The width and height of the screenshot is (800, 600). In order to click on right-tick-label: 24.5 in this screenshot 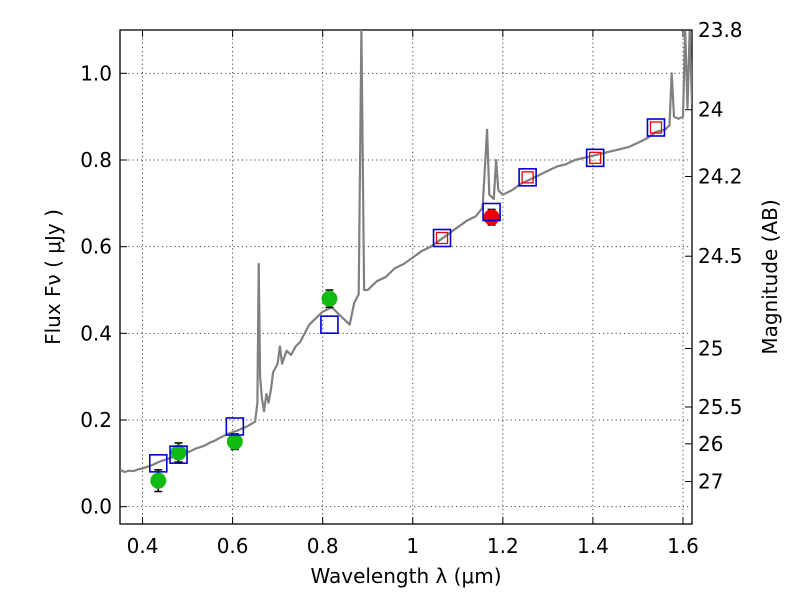, I will do `click(720, 256)`.